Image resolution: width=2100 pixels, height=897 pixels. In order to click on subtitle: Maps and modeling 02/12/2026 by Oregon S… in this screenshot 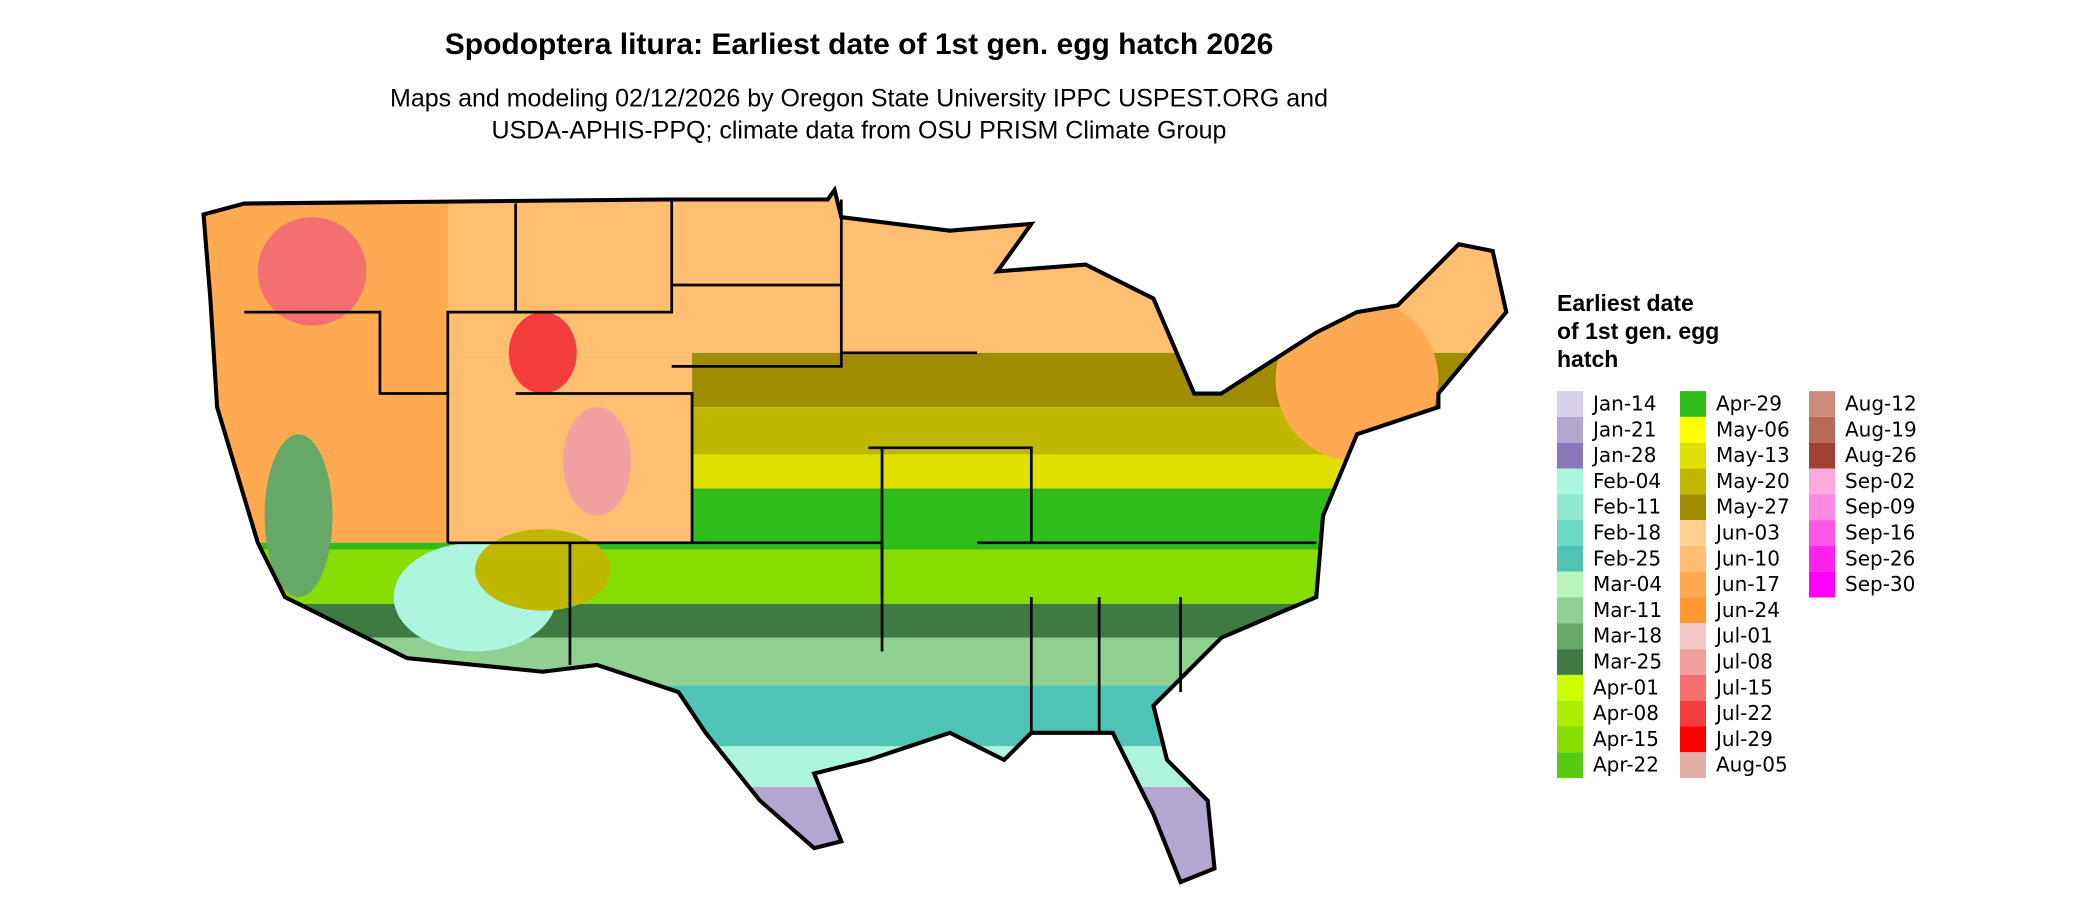, I will do `click(859, 99)`.